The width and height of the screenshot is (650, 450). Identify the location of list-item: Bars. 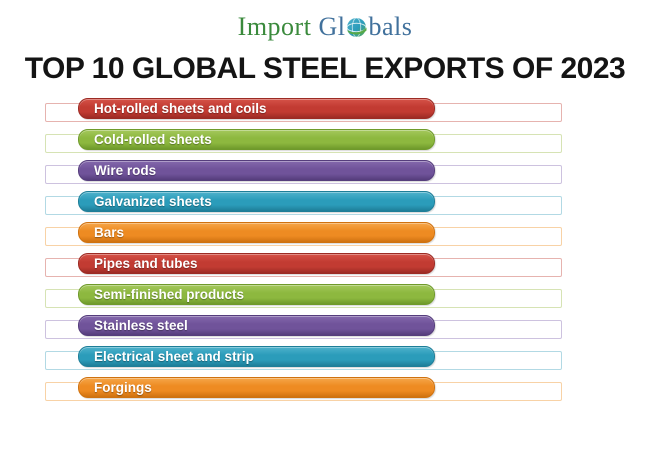
(325, 237).